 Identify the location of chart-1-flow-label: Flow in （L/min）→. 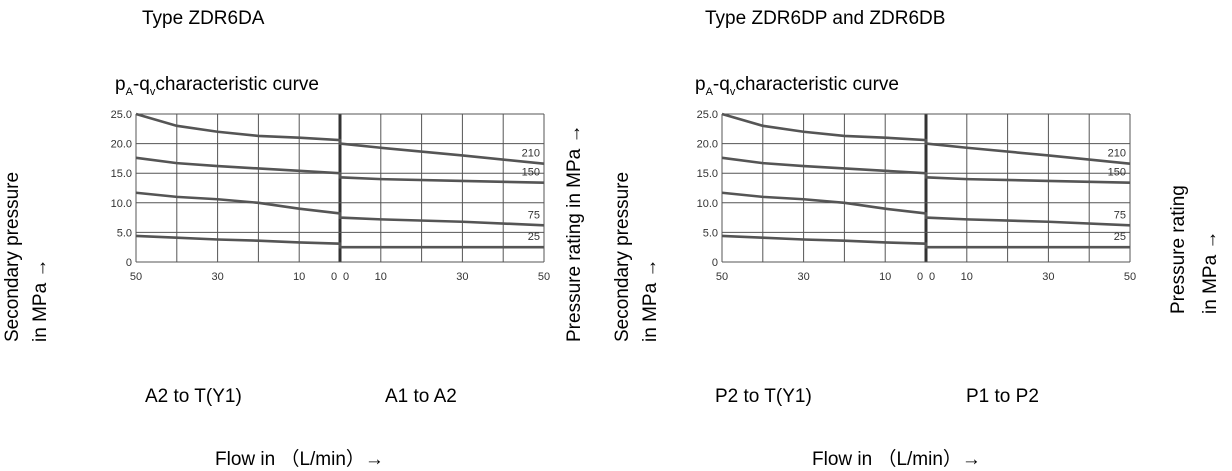
(299, 459).